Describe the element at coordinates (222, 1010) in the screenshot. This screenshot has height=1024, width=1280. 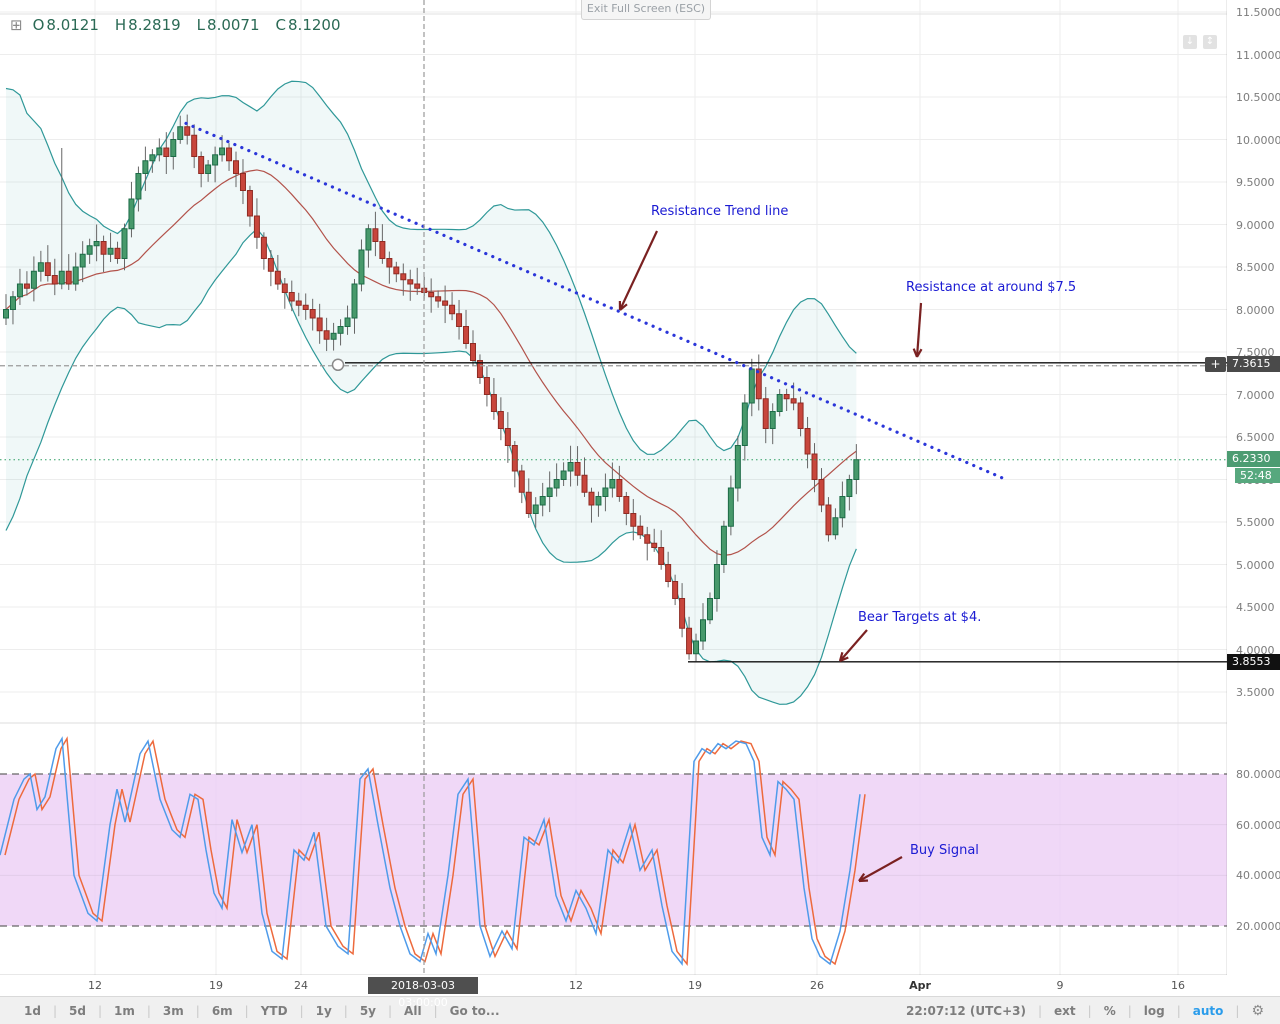
I see `range-button-6m: 6m` at that location.